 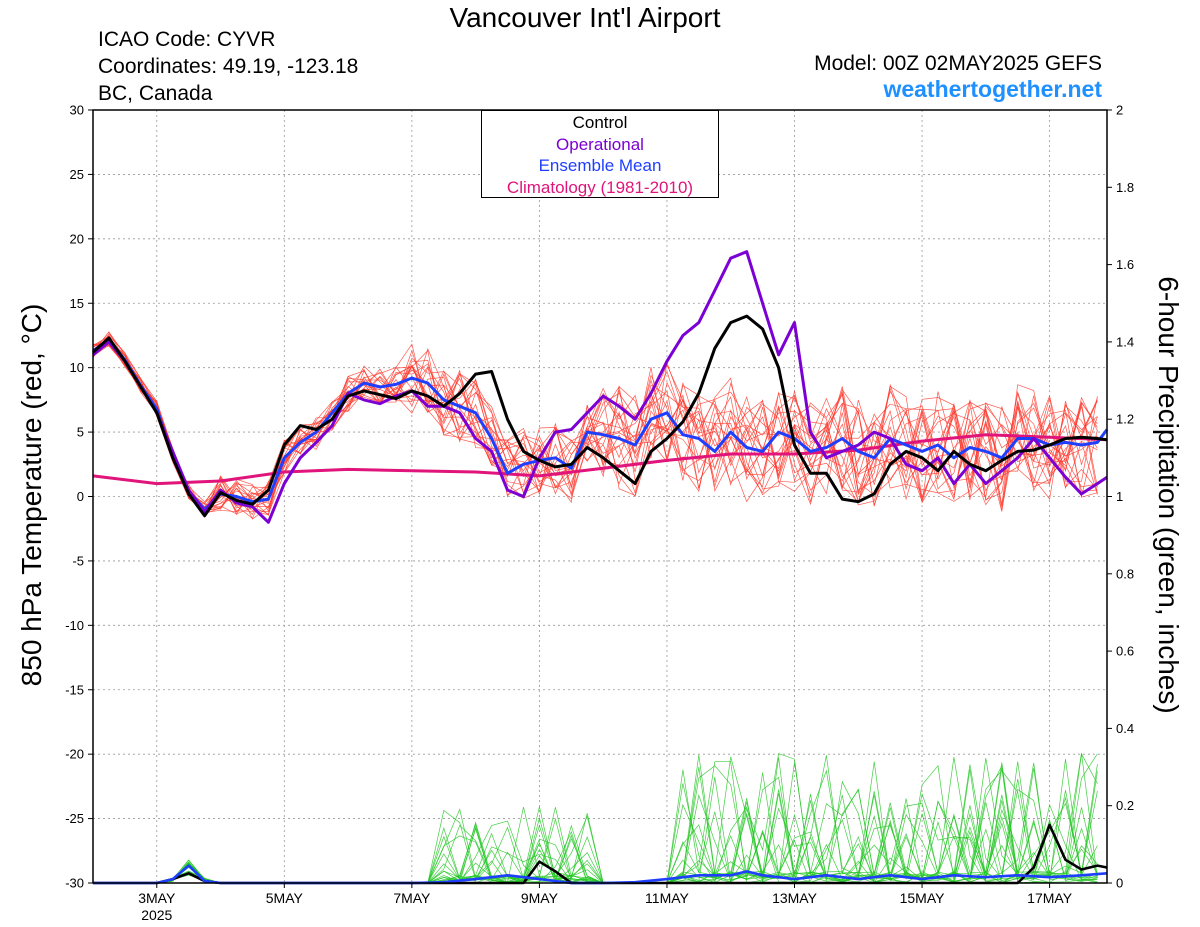 I want to click on chart-title: Vancouver Int'l Airport, so click(x=585, y=17).